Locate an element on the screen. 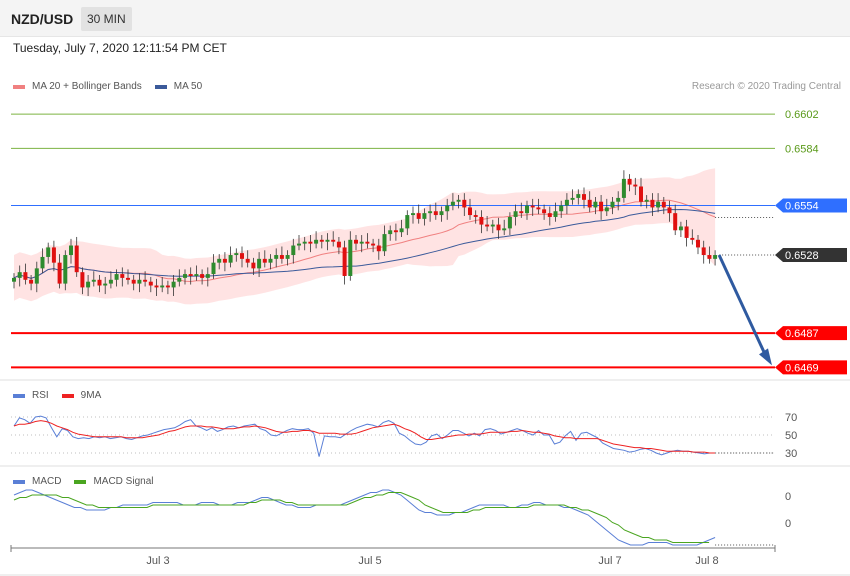 Image resolution: width=850 pixels, height=576 pixels. rsi-ma-line is located at coordinates (364, 437).